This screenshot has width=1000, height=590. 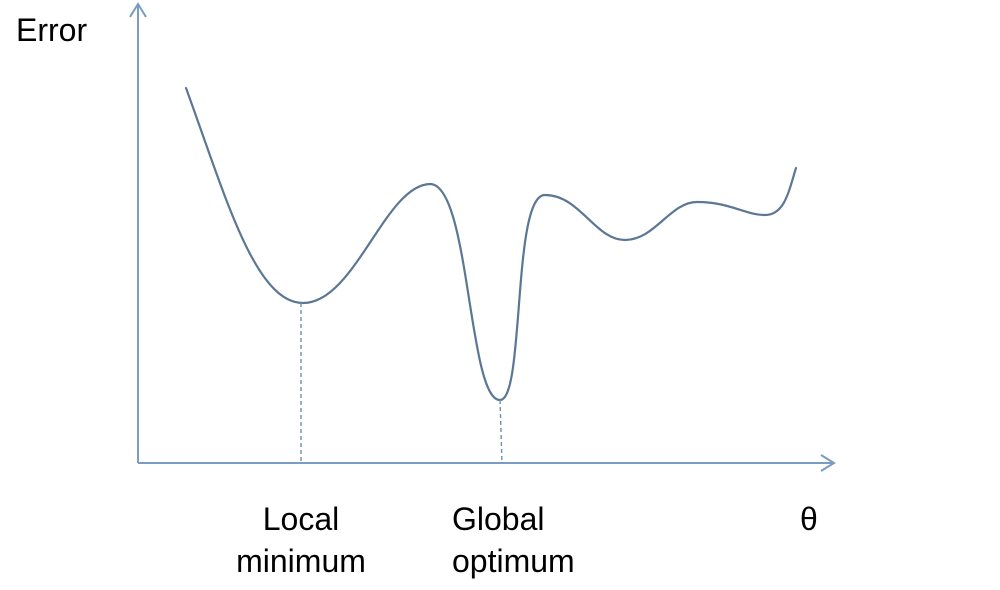 I want to click on local-minimum-label-line2: minimum, so click(x=301, y=561).